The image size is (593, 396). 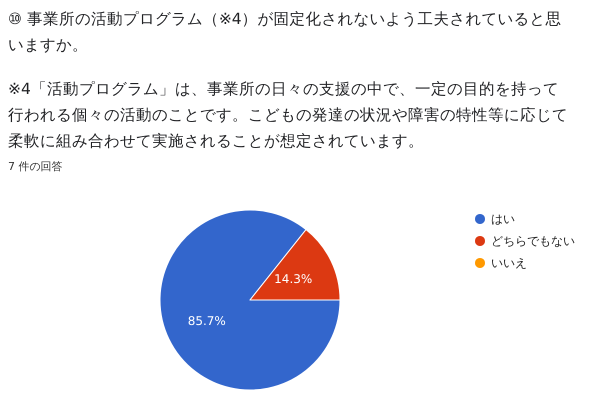 I want to click on data-label: 85.7%, so click(x=207, y=321).